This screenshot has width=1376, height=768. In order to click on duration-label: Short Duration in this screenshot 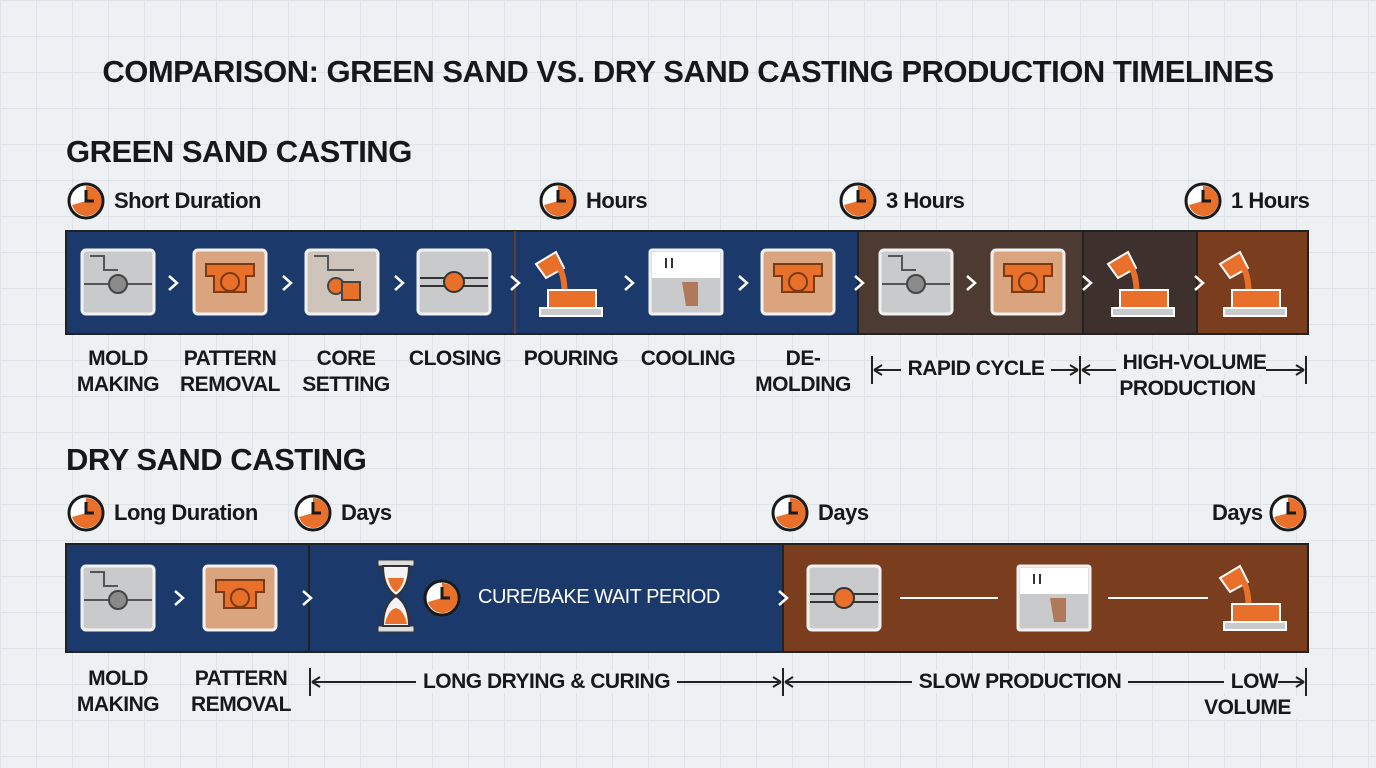, I will do `click(188, 200)`.